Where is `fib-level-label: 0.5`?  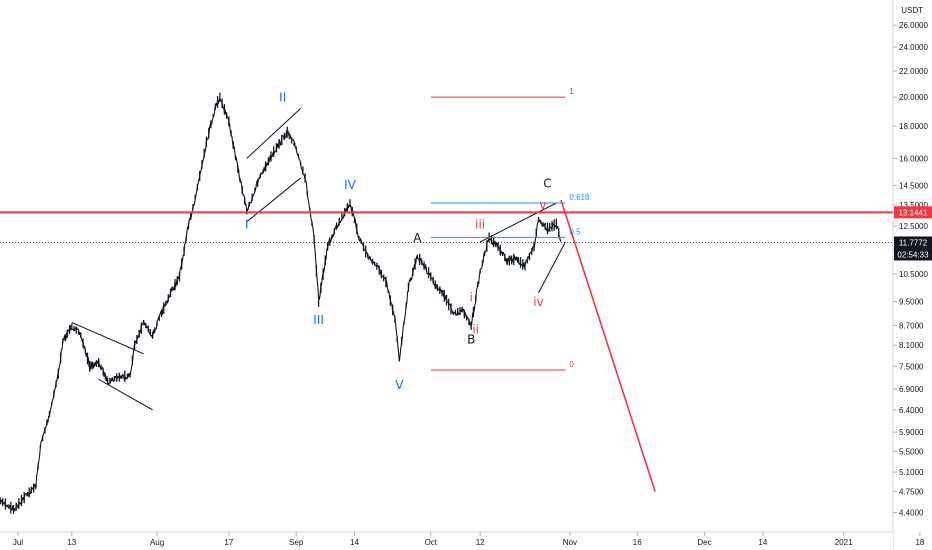 fib-level-label: 0.5 is located at coordinates (575, 231).